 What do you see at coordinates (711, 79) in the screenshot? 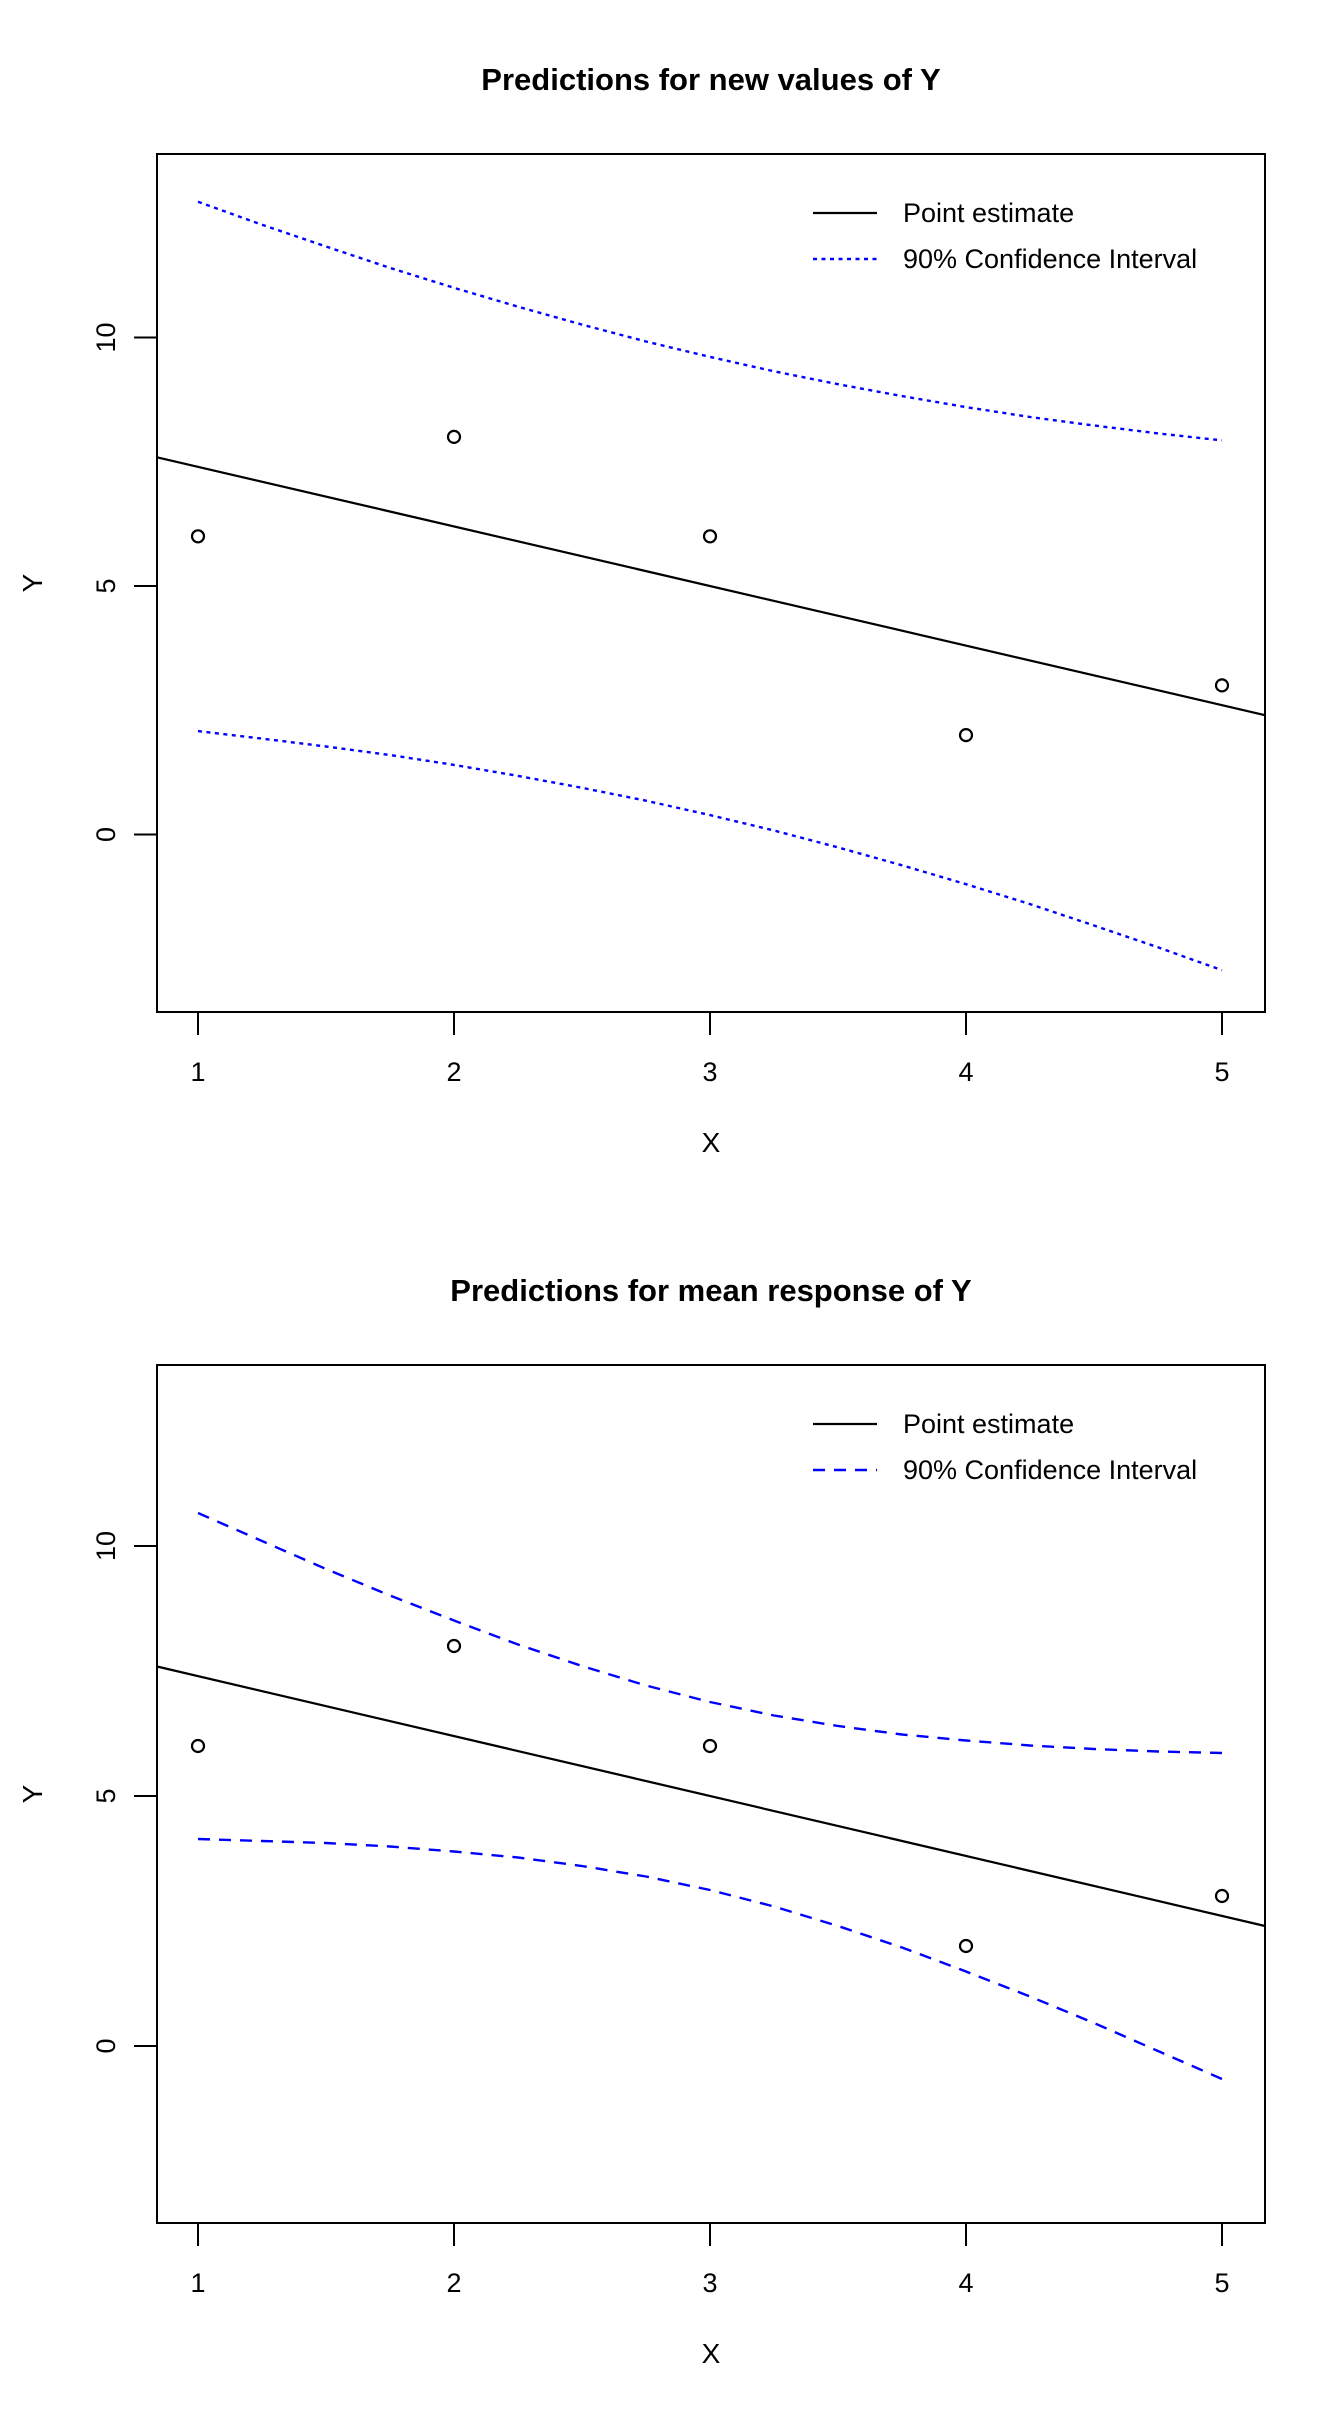
I see `chart-title: Predictions for new values of Y` at bounding box center [711, 79].